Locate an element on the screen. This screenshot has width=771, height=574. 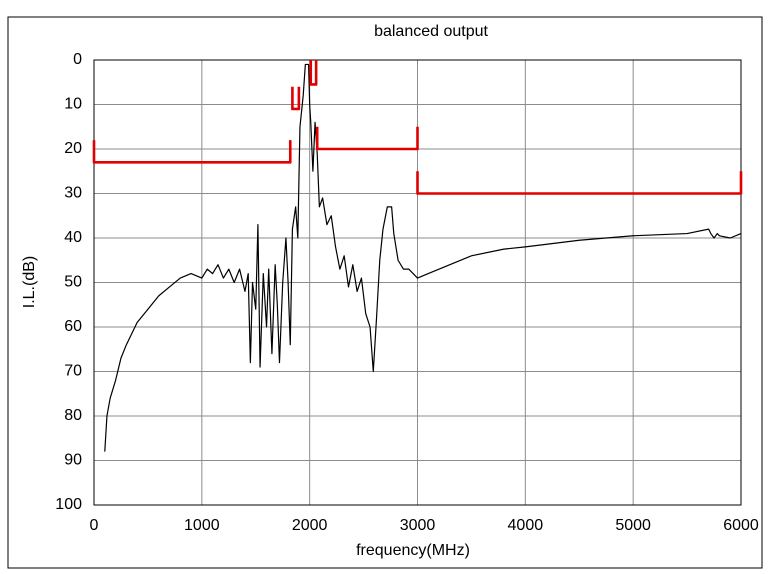
y-tick-label: 90 is located at coordinates (73, 460).